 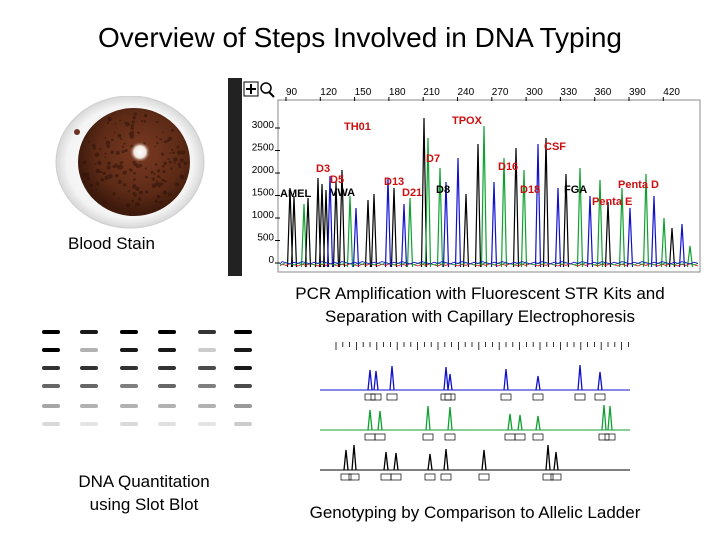 I want to click on locus-label-d21: D21, so click(x=412, y=193).